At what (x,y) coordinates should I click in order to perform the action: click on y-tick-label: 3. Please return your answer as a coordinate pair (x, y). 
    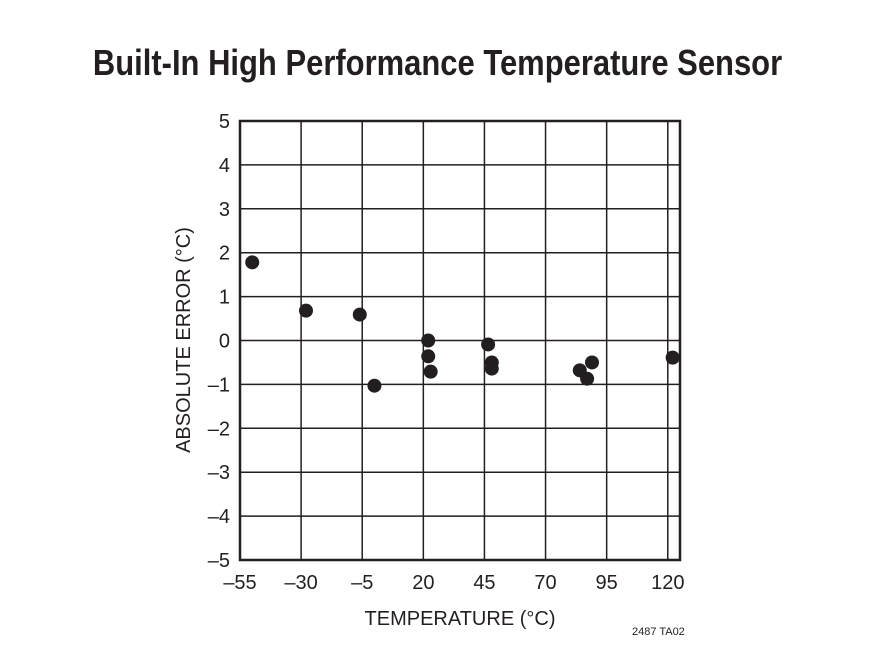
    Looking at the image, I should click on (224, 210).